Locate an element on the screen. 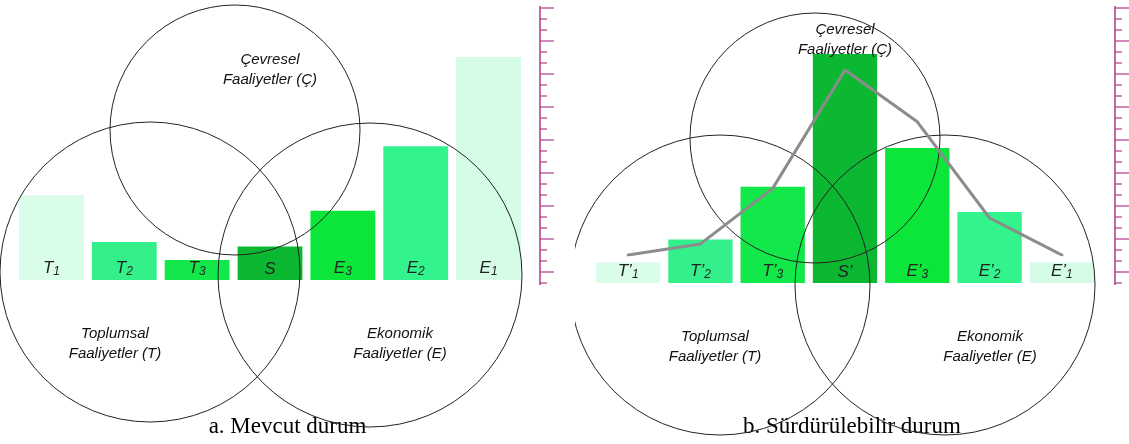  text: a. Mevcut durum is located at coordinates (287, 425).